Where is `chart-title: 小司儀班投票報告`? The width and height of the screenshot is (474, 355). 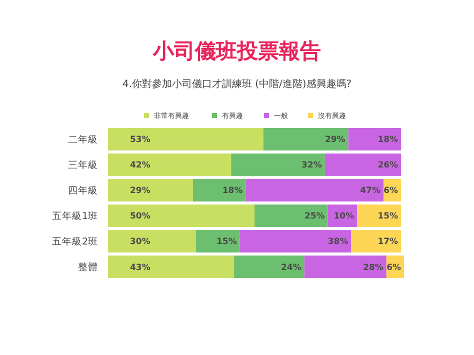
chart-title: 小司儀班投票報告 is located at coordinates (236, 51).